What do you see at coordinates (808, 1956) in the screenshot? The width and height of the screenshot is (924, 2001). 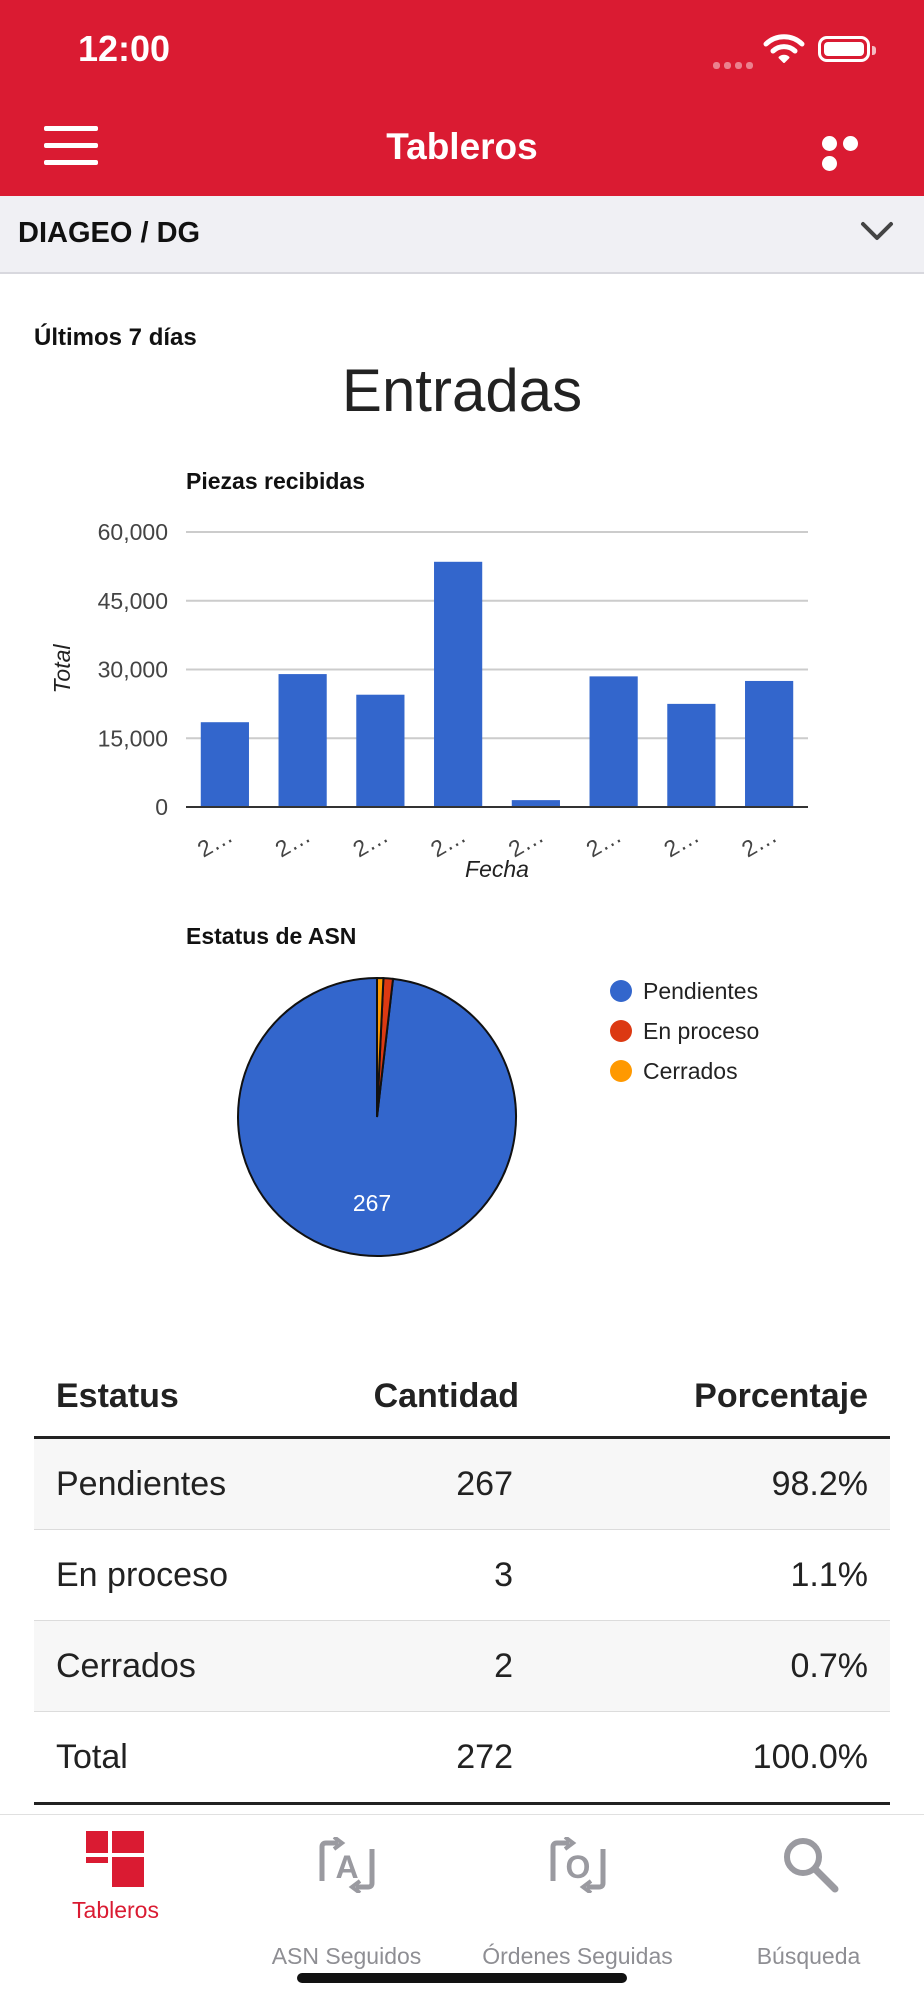 I see `tab-label: Búsqueda` at bounding box center [808, 1956].